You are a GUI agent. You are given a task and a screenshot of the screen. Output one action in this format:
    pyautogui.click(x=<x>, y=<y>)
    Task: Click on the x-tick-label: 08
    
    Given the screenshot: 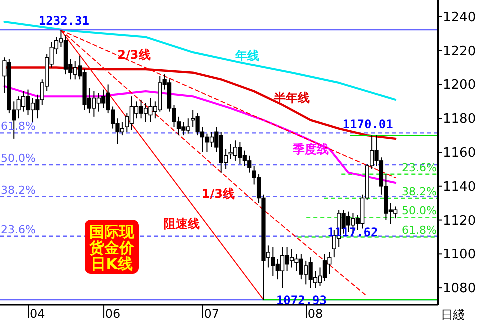 What is the action you would take?
    pyautogui.click(x=316, y=313)
    